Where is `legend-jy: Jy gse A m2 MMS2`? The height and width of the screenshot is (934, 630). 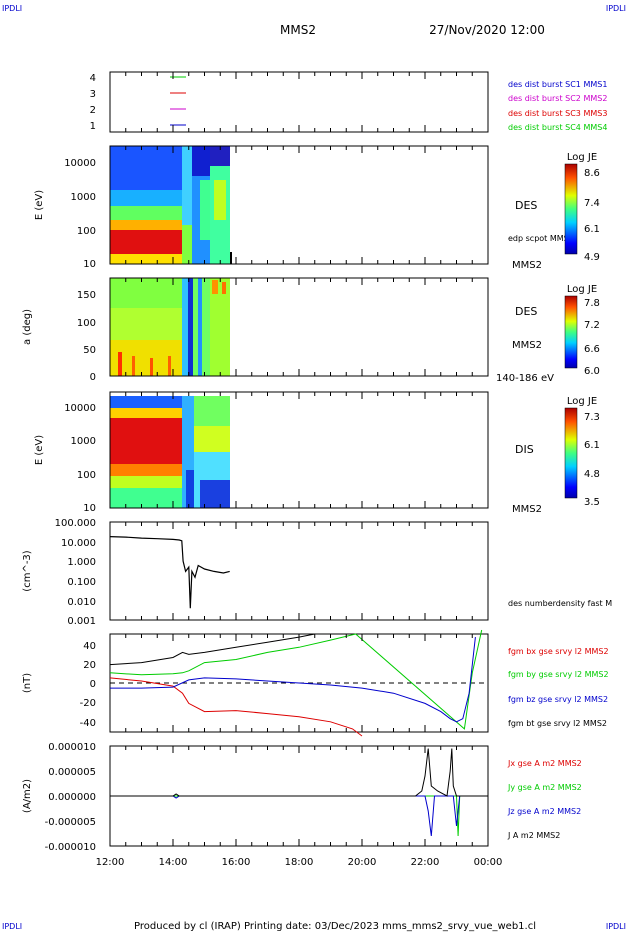 legend-jy: Jy gse A m2 MMS2 is located at coordinates (544, 787).